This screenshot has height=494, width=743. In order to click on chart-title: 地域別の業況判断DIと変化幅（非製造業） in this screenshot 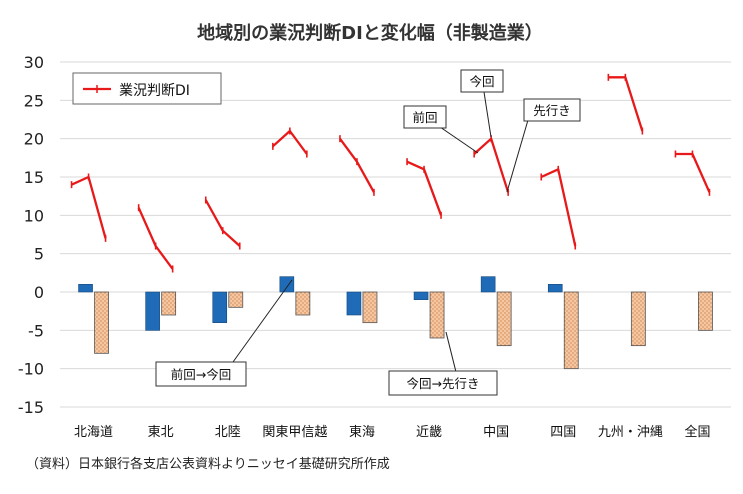, I will do `click(370, 33)`.